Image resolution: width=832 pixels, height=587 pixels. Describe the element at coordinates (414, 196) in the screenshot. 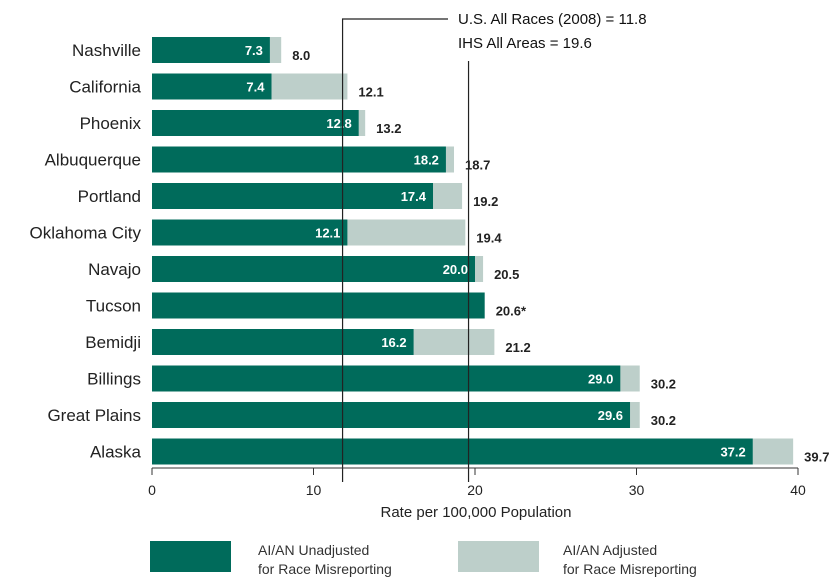

I see `value-label-unadjusted-portland: 17.4` at that location.